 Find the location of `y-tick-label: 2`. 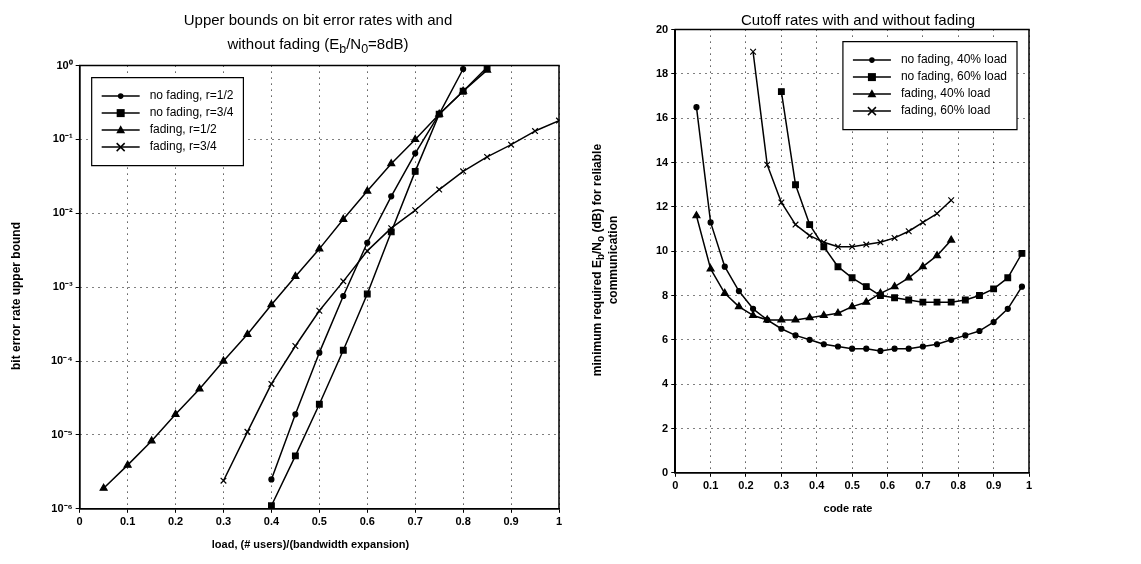

y-tick-label: 2 is located at coordinates (665, 427).